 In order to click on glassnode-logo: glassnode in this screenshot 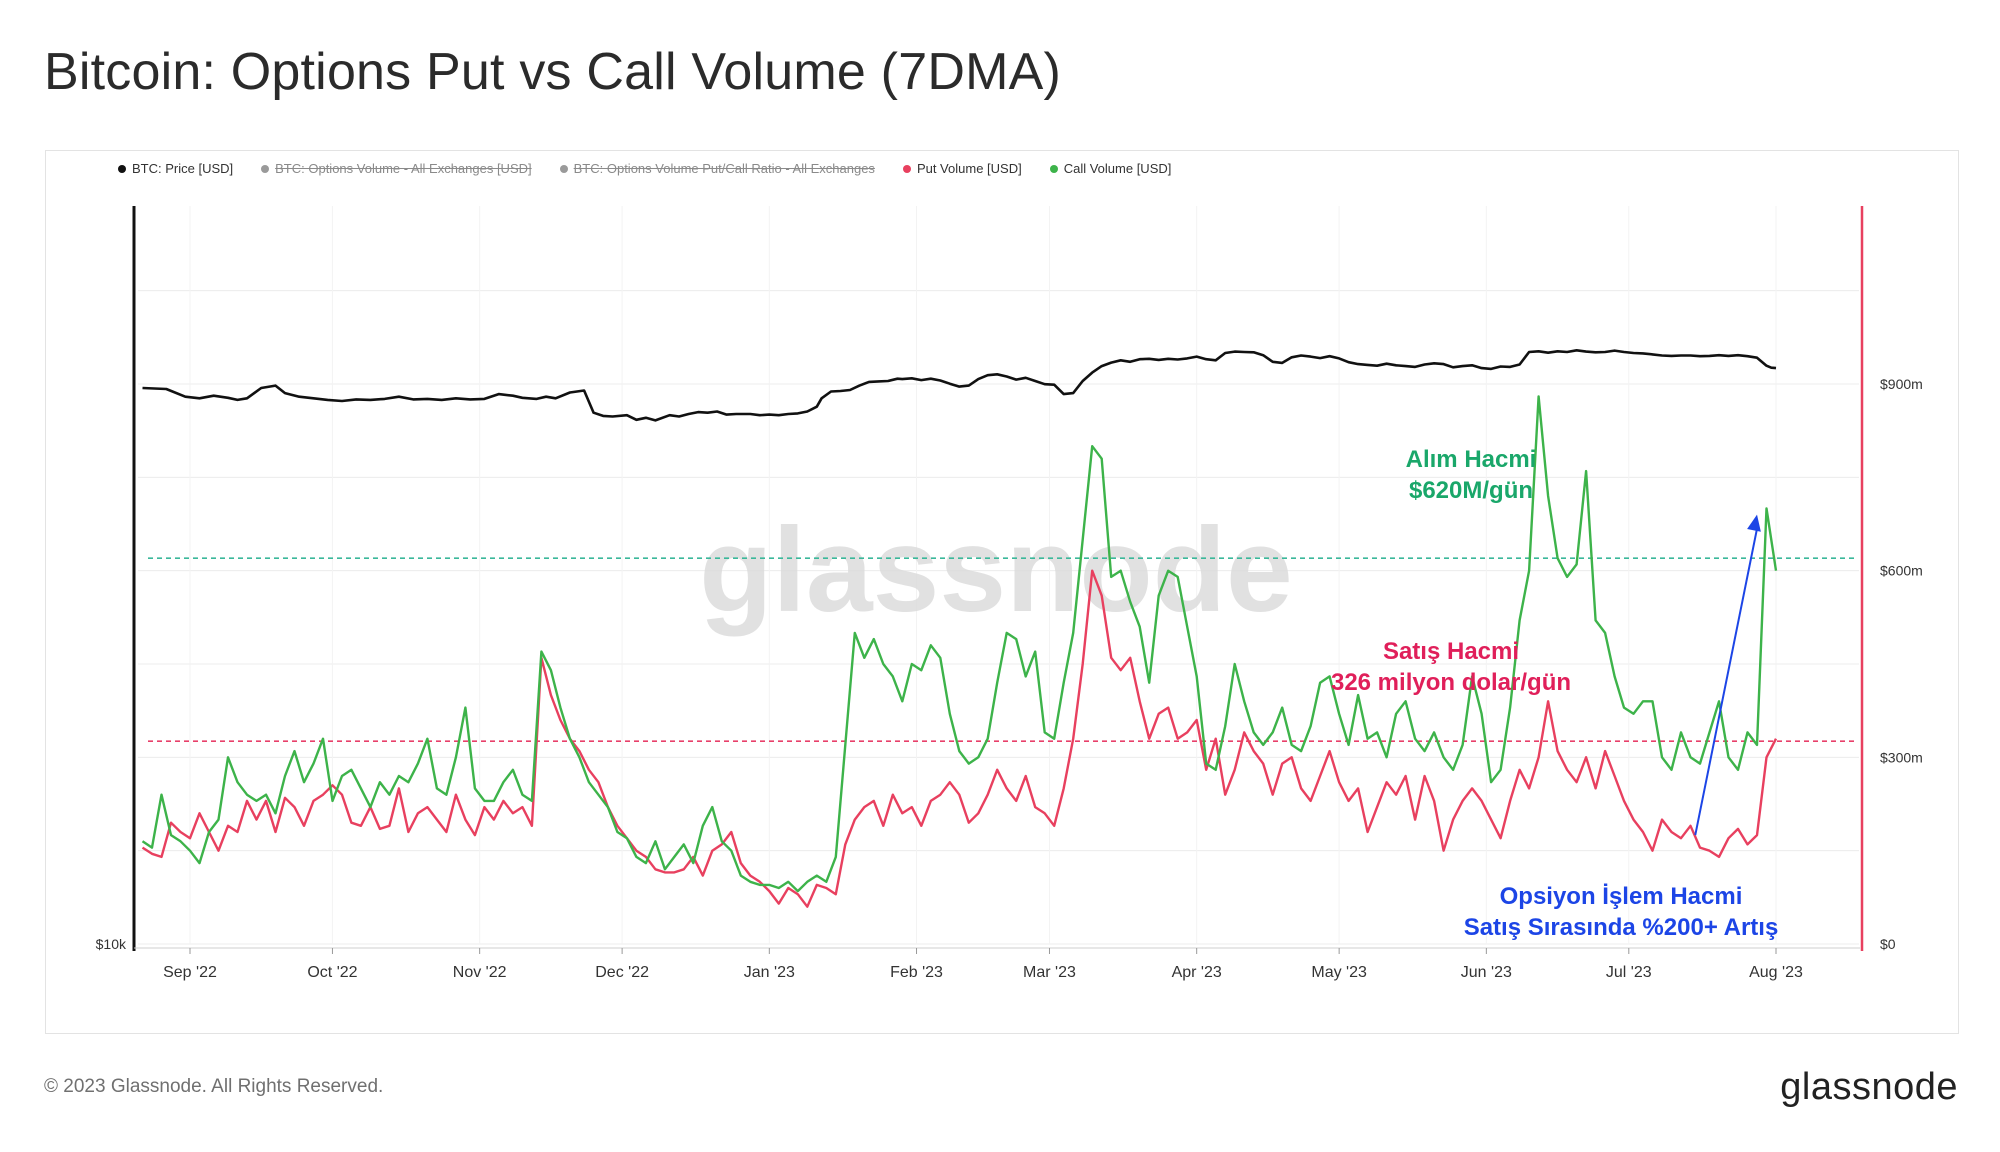, I will do `click(1869, 1087)`.